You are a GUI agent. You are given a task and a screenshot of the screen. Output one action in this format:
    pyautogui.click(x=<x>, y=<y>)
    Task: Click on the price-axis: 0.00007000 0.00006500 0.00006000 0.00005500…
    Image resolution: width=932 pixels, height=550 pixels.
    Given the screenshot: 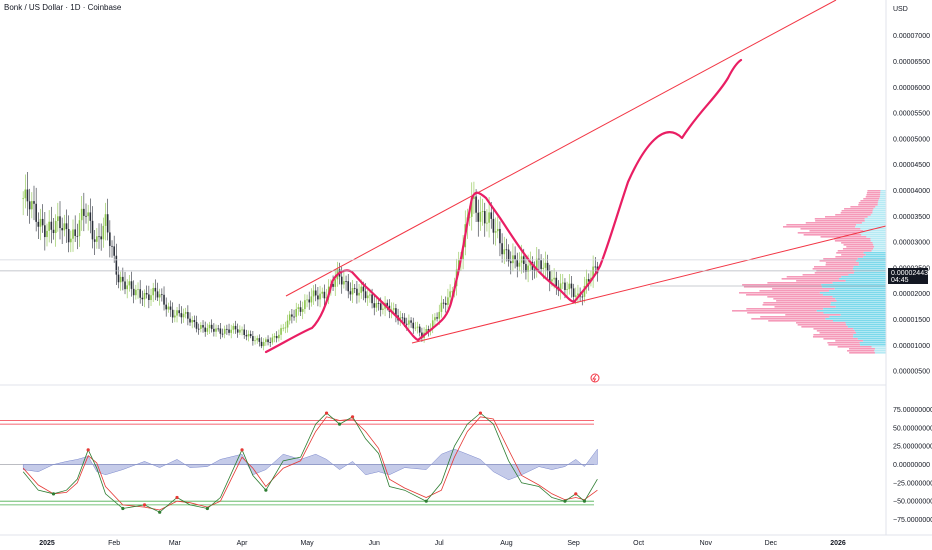 What is the action you would take?
    pyautogui.click(x=911, y=204)
    